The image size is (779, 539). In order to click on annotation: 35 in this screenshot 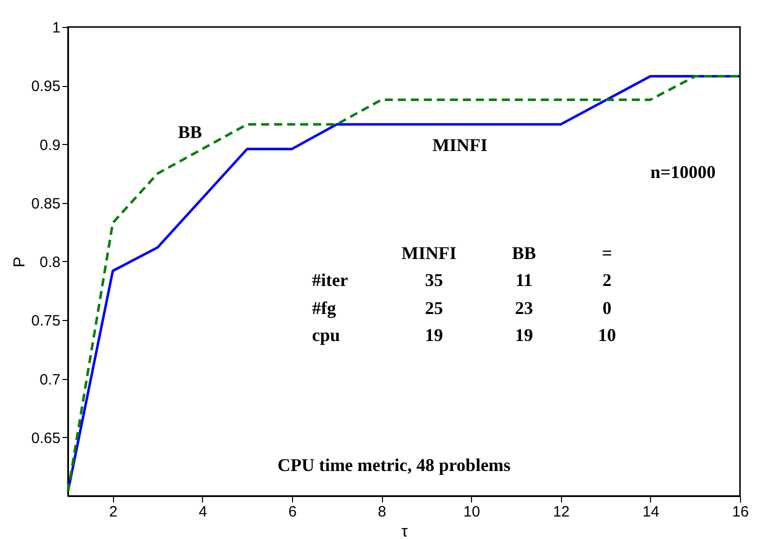, I will do `click(434, 280)`.